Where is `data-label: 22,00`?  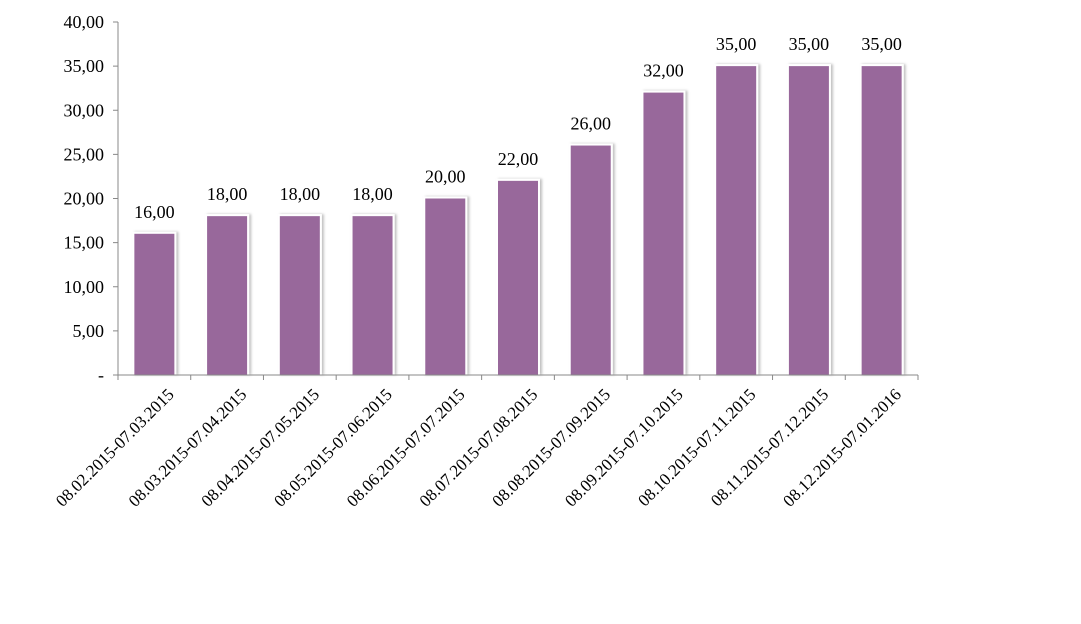
data-label: 22,00 is located at coordinates (518, 159).